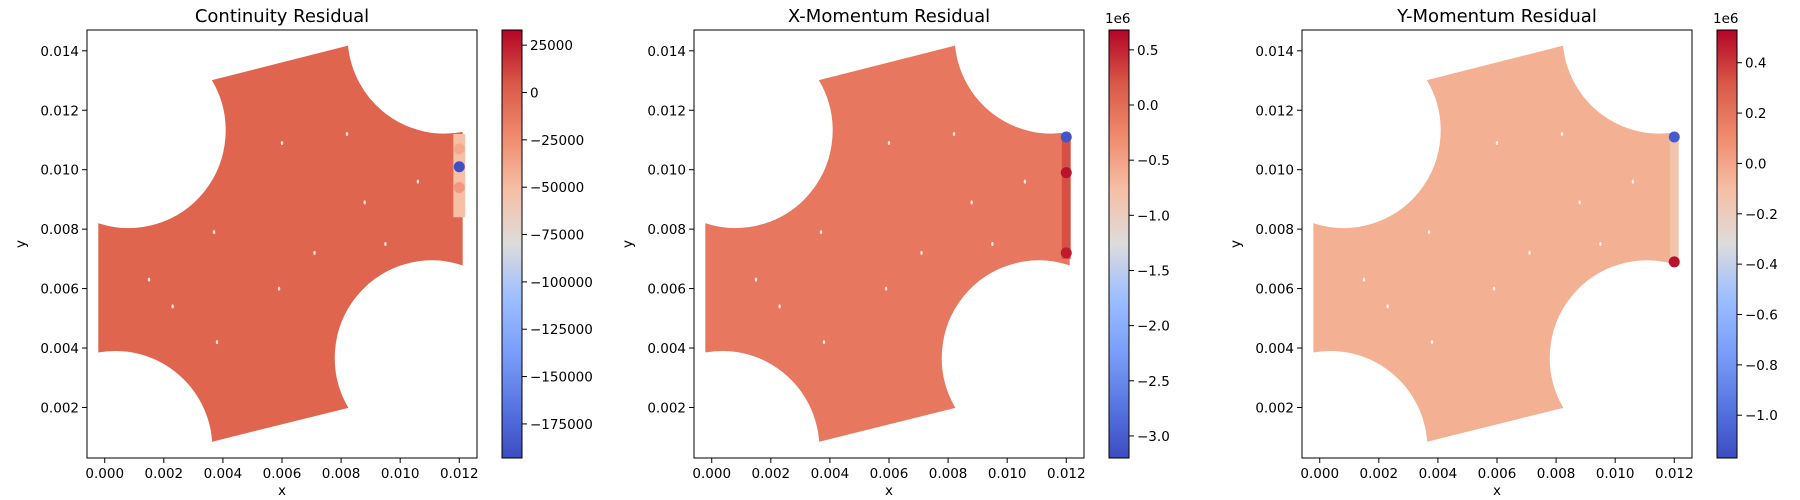 The height and width of the screenshot is (500, 1800). I want to click on colorbar-tick-label: −0.4, so click(1761, 265).